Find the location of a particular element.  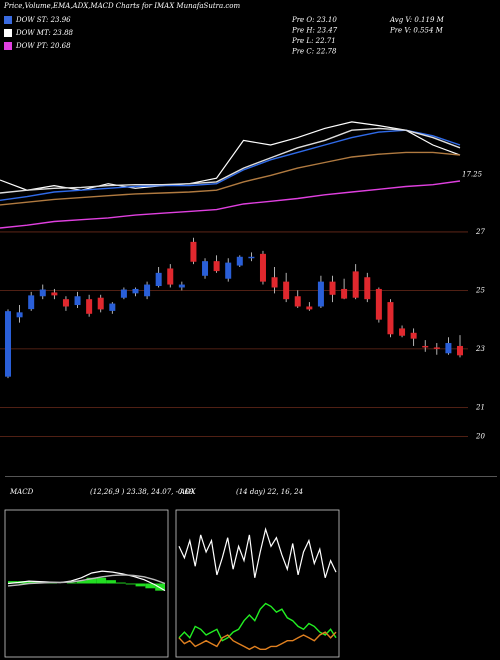

adx-frame is located at coordinates (257, 583).